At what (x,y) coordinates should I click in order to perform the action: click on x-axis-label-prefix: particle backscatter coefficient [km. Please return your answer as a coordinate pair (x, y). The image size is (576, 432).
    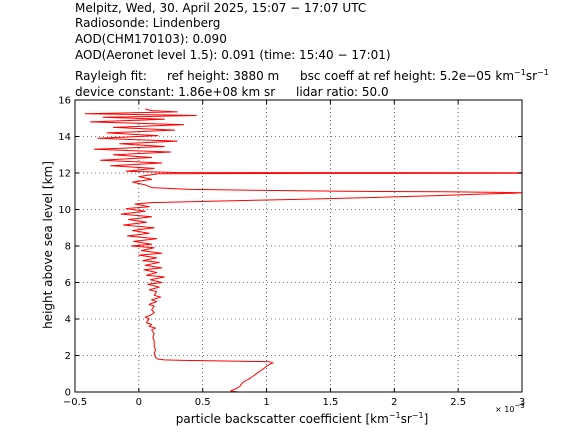
    Looking at the image, I should click on (282, 419).